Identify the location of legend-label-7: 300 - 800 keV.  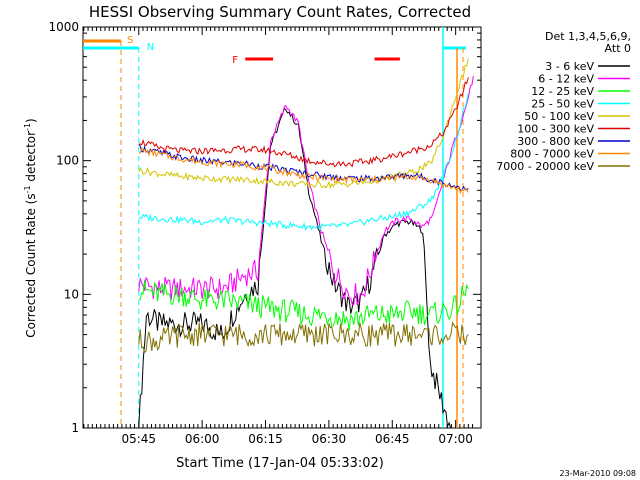
(555, 141).